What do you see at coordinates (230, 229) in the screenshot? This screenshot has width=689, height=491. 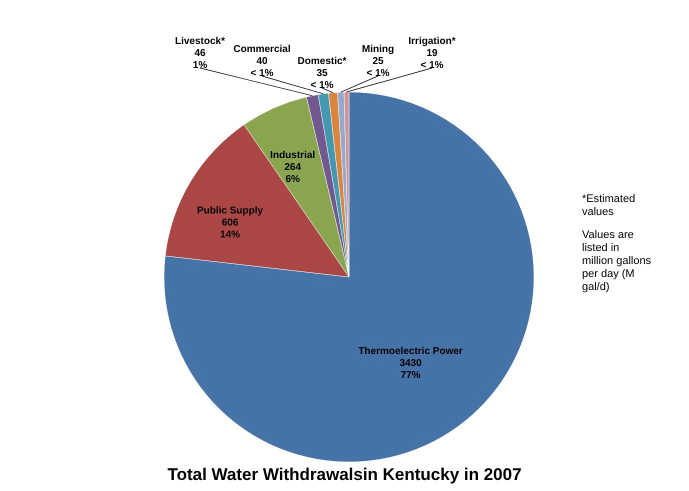 I see `data-label: 606 14%` at bounding box center [230, 229].